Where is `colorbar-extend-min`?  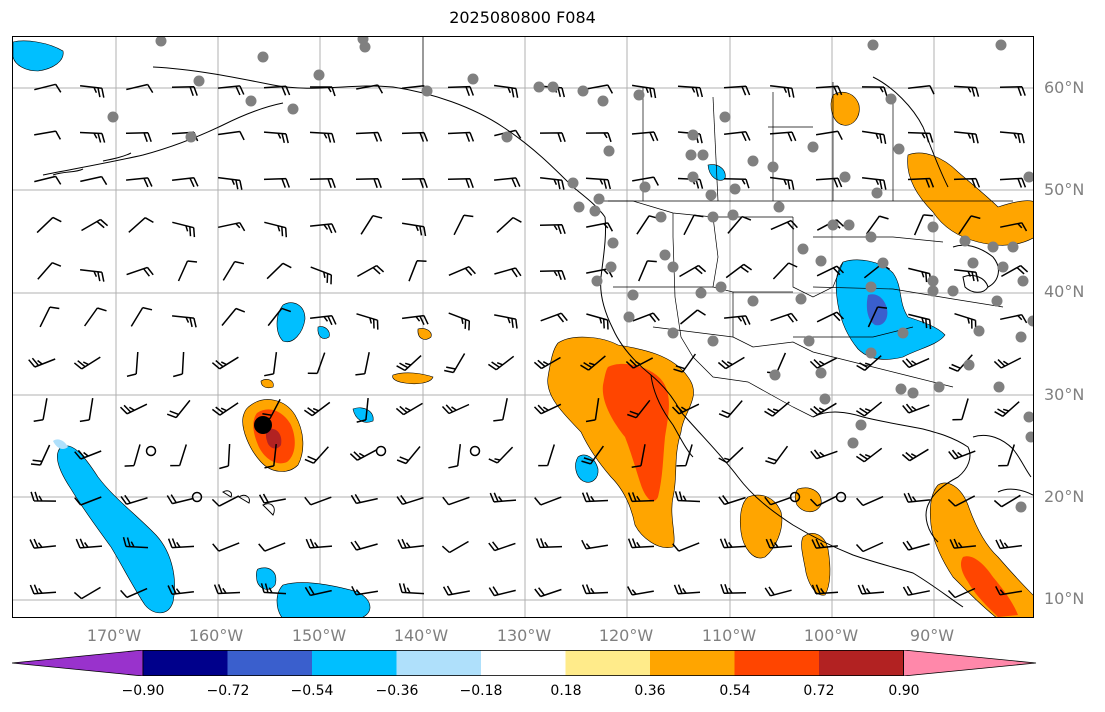
colorbar-extend-min is located at coordinates (78, 663).